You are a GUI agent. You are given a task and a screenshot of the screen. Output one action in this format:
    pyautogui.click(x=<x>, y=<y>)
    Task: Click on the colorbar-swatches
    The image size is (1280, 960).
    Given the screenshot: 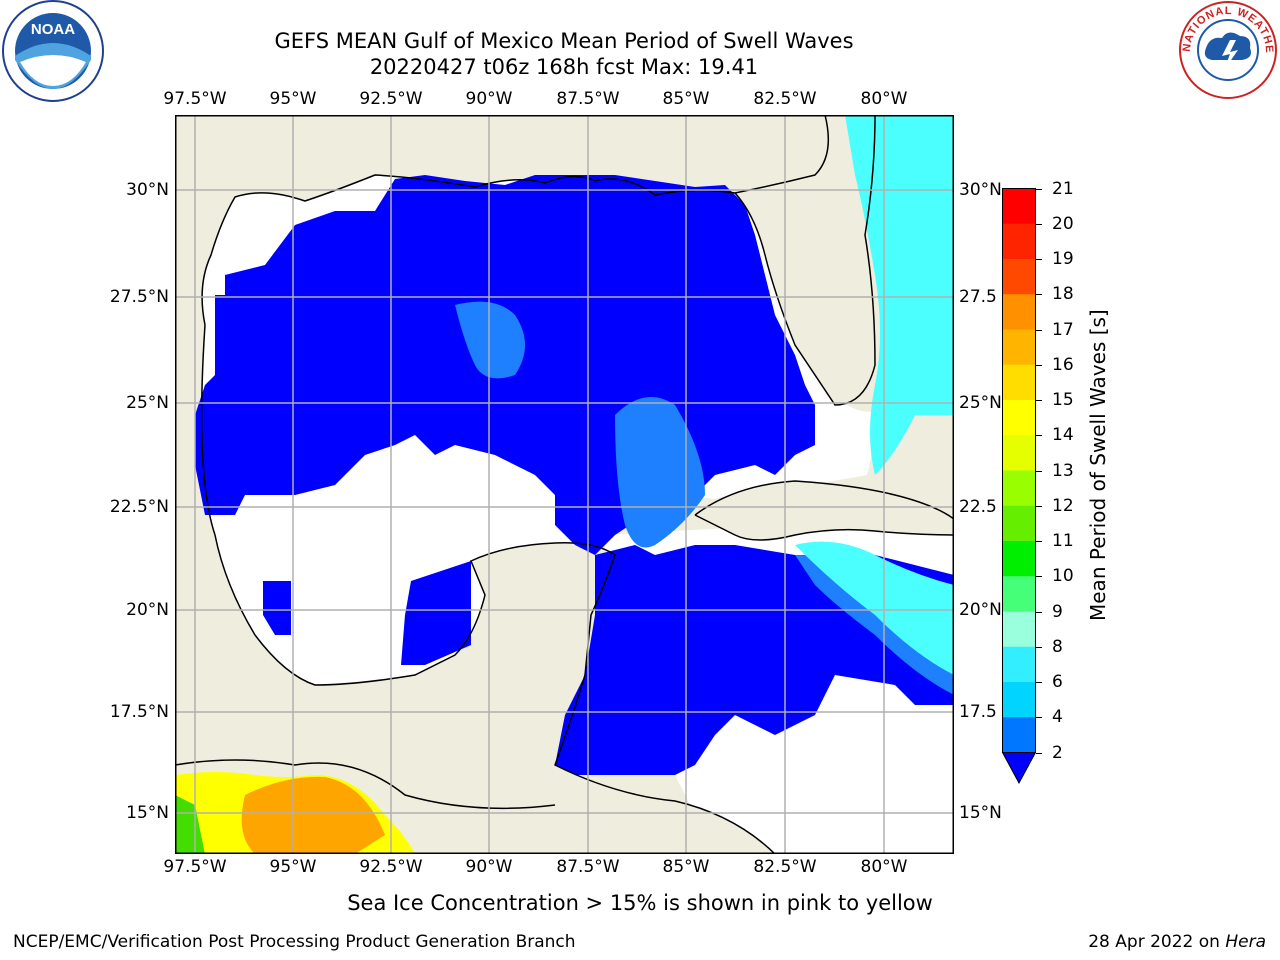 What is the action you would take?
    pyautogui.click(x=1019, y=486)
    